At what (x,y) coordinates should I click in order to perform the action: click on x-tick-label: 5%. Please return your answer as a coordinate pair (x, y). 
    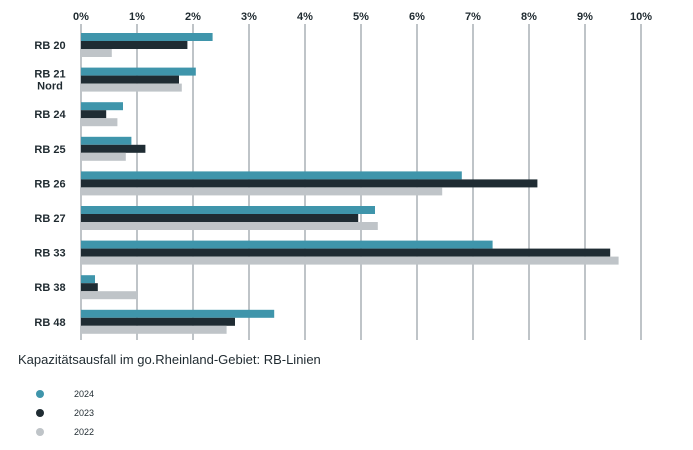
    Looking at the image, I should click on (361, 17).